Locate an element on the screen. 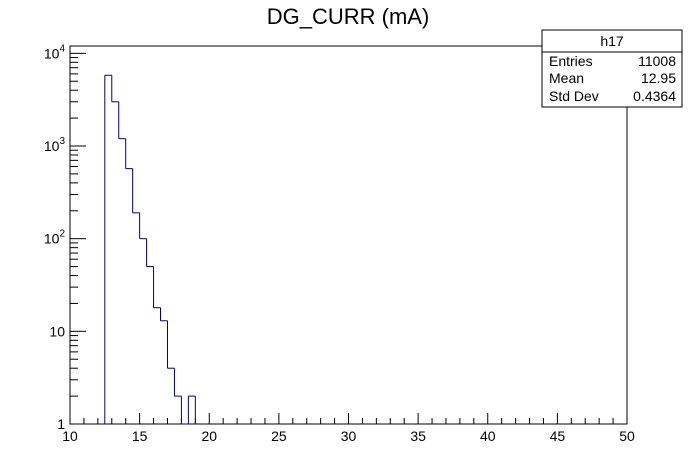 Image resolution: width=696 pixels, height=472 pixels. x-tick-label: 20 is located at coordinates (209, 436).